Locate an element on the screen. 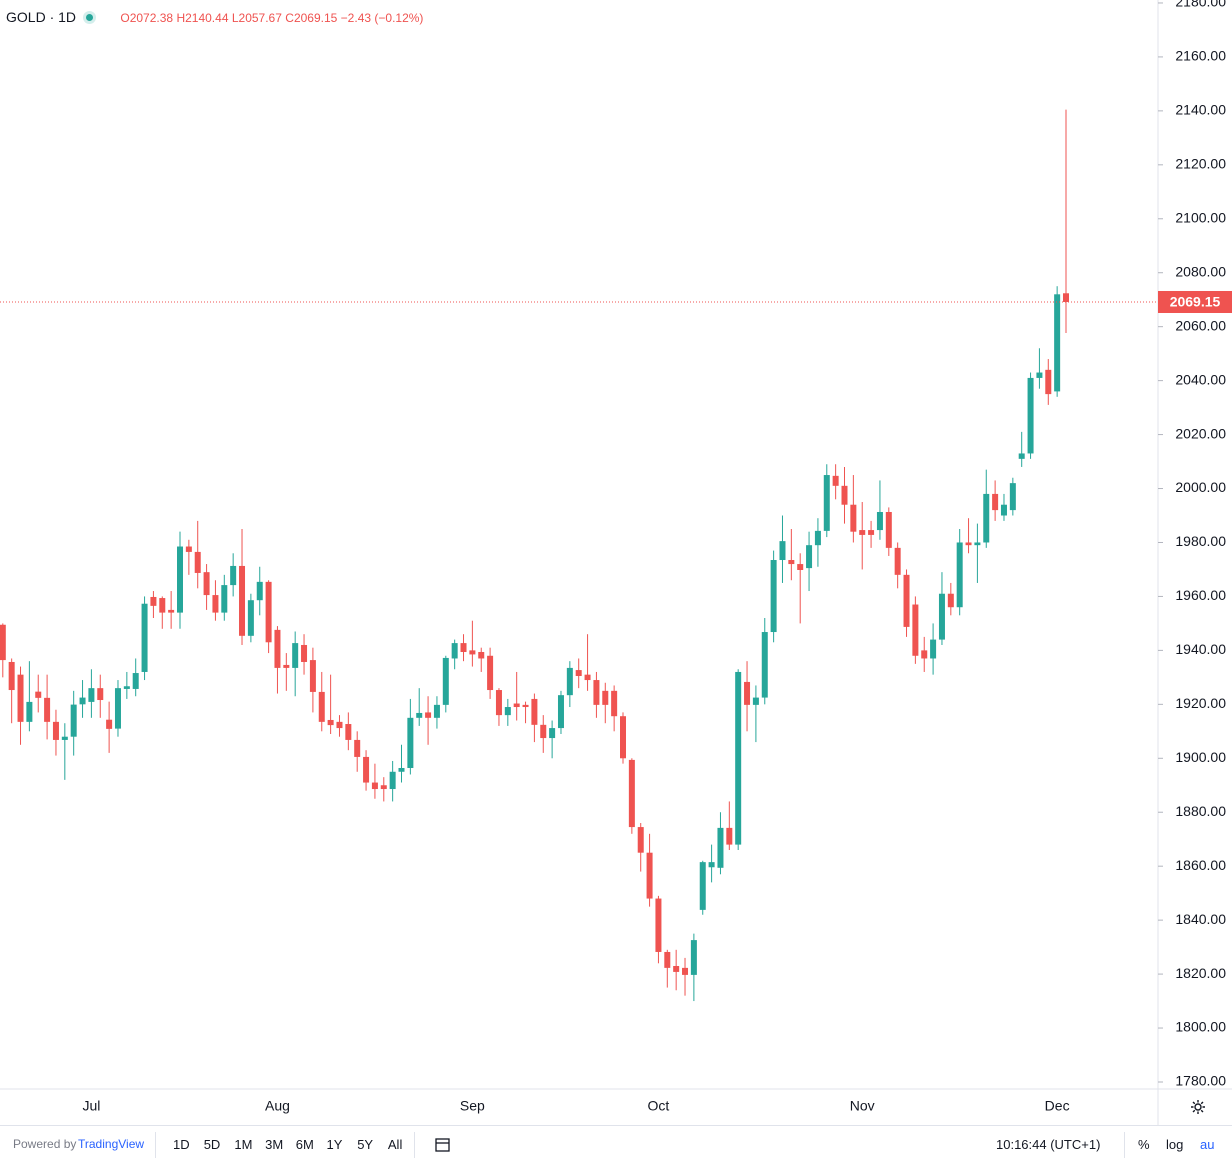 This screenshot has height=1162, width=1232. range-button: 5Y is located at coordinates (365, 1144).